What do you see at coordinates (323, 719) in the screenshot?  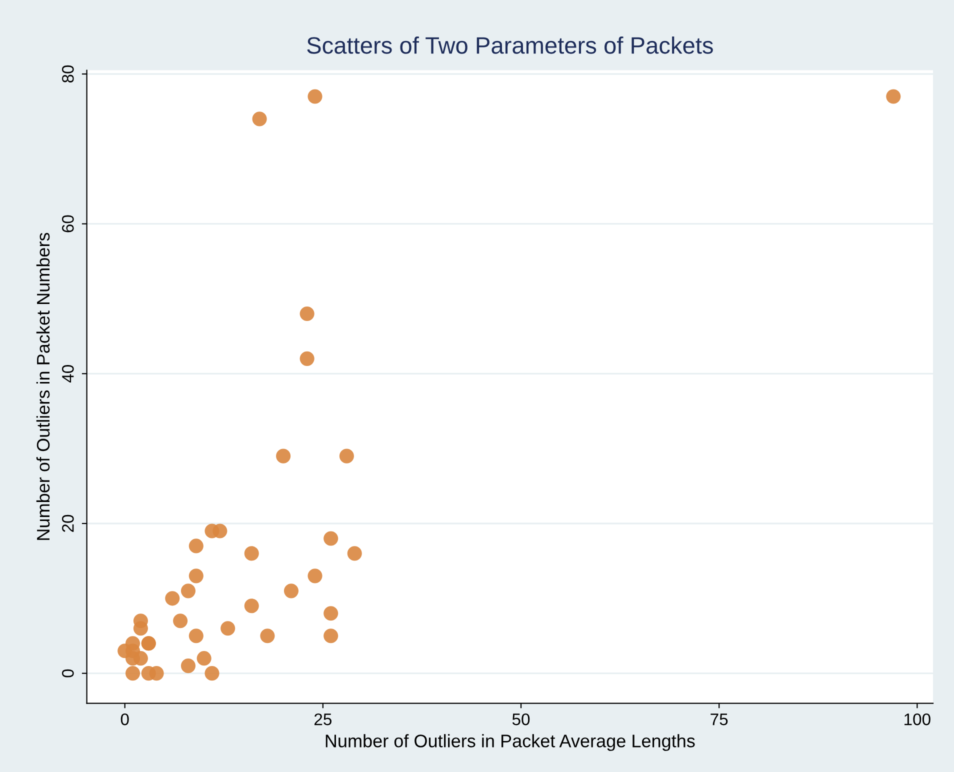 I see `x-tick-label: 25` at bounding box center [323, 719].